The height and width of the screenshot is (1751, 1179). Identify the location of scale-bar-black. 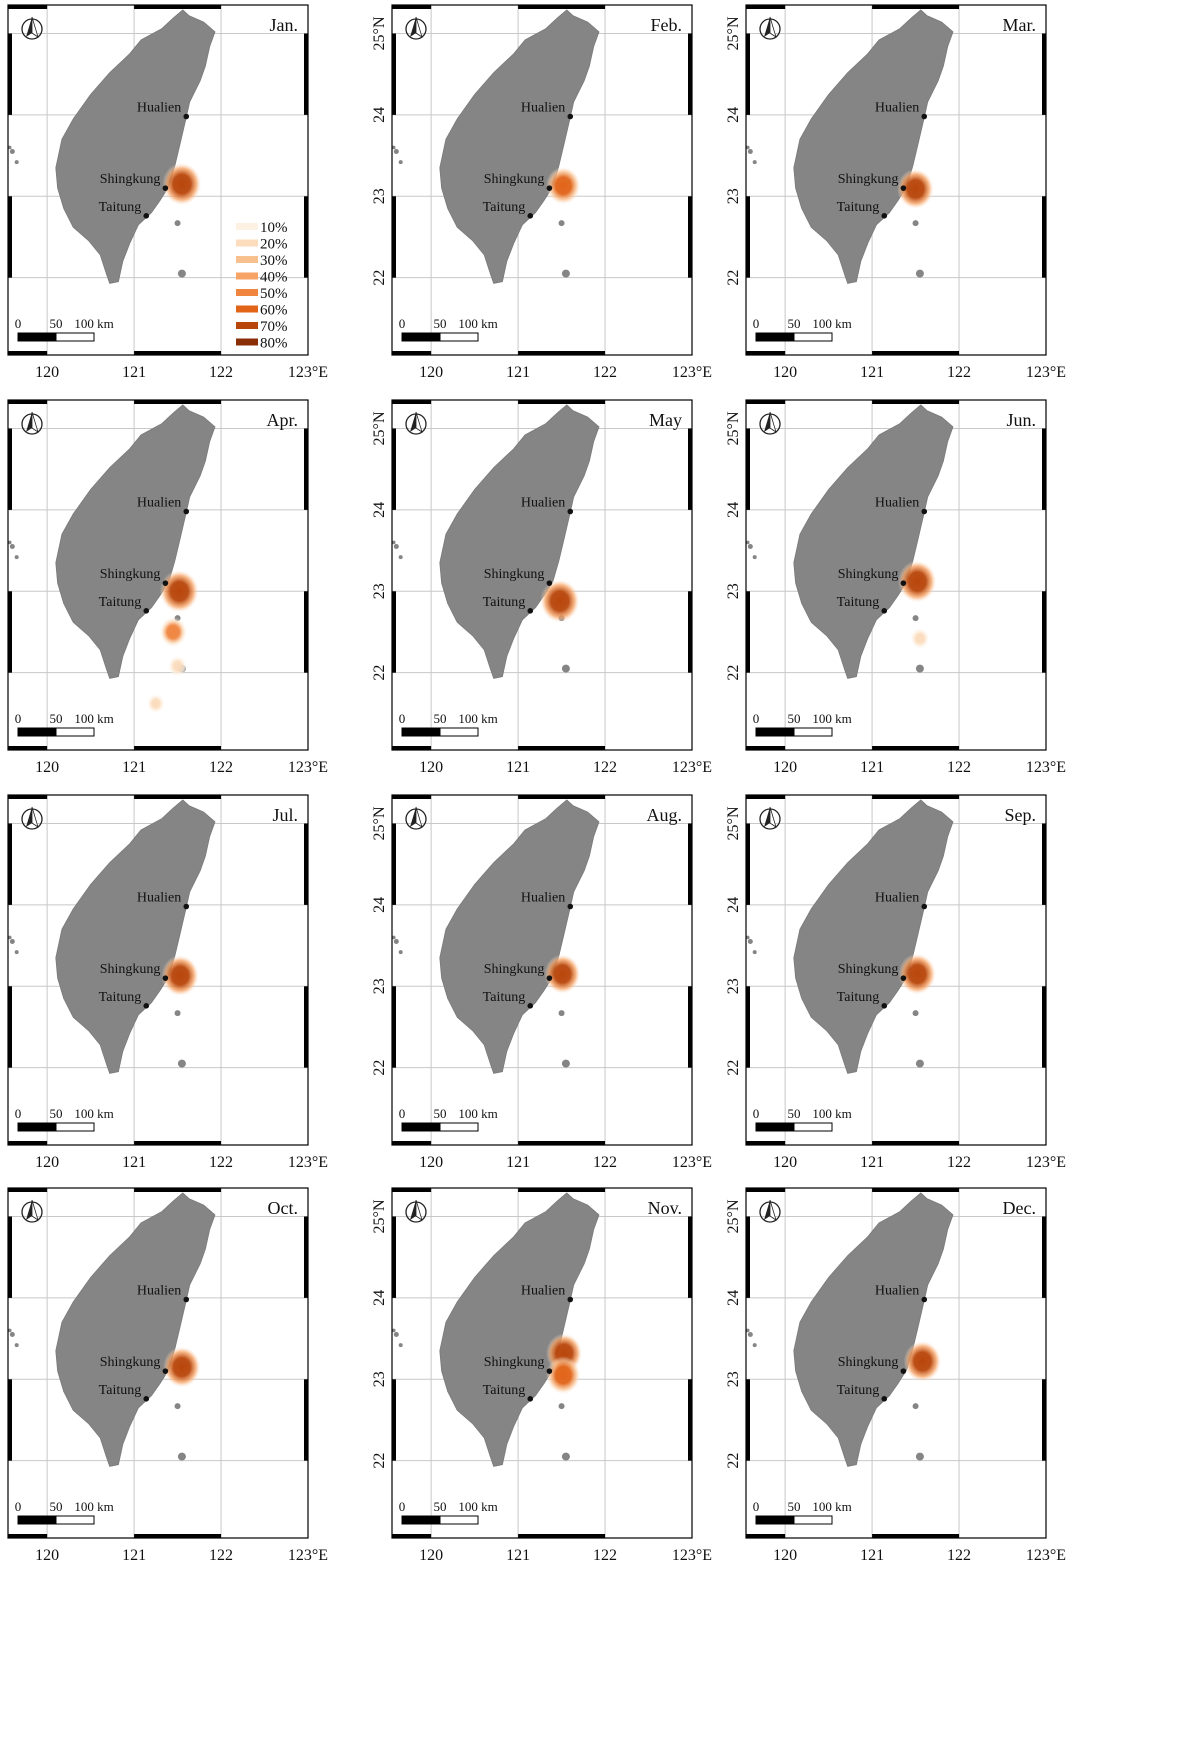
(421, 732).